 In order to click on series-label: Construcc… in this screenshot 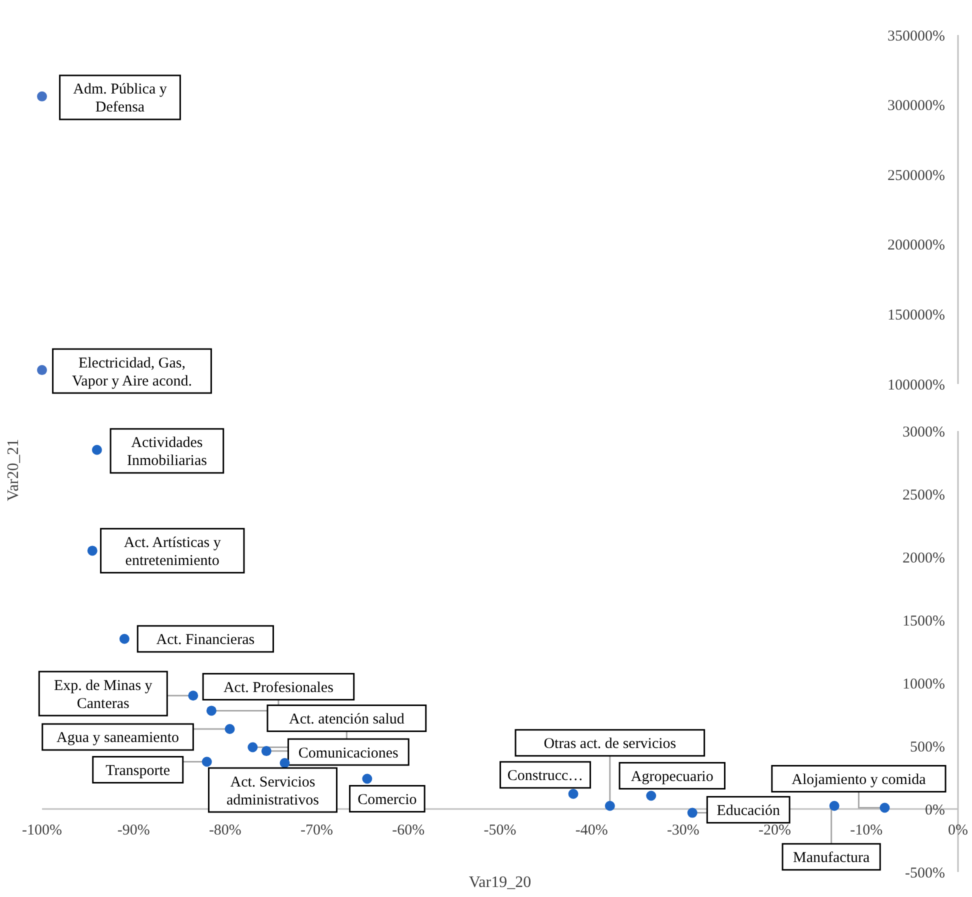, I will do `click(545, 776)`.